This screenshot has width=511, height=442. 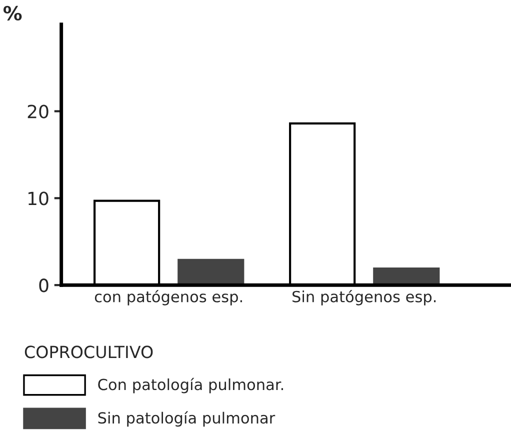 What do you see at coordinates (38, 111) in the screenshot?
I see `y-tick-label: 20` at bounding box center [38, 111].